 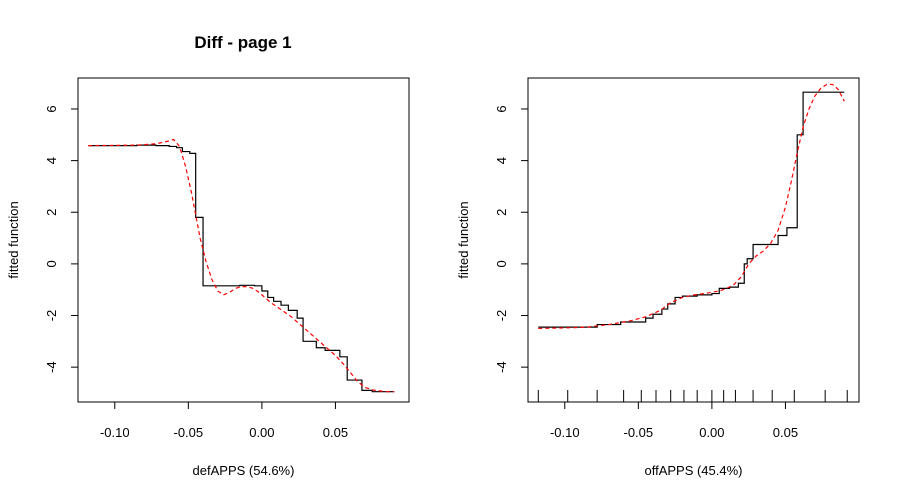 What do you see at coordinates (693, 470) in the screenshot?
I see `x-axis-label: offAPPS (45.4%)` at bounding box center [693, 470].